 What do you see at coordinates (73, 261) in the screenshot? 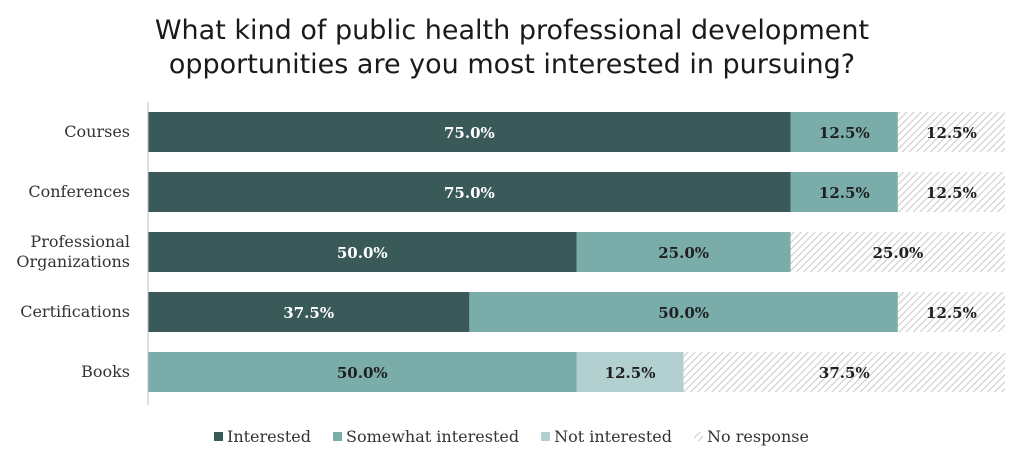
I see `category-label-line: Organizations` at bounding box center [73, 261].